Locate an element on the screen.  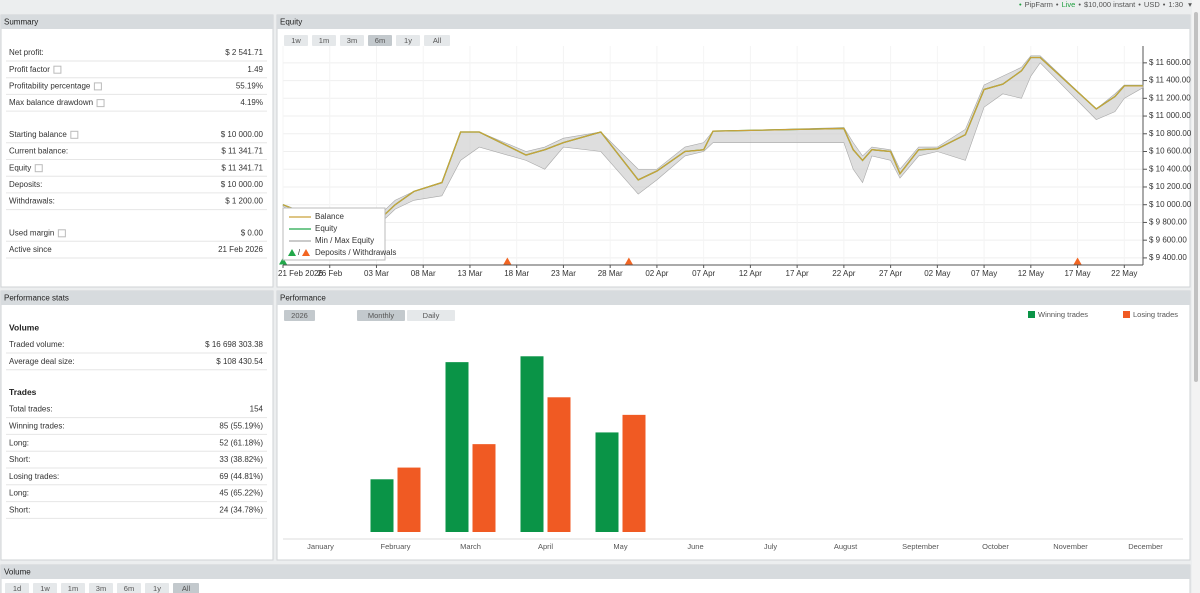
stat-value: 24 (34.78%) is located at coordinates (241, 510).